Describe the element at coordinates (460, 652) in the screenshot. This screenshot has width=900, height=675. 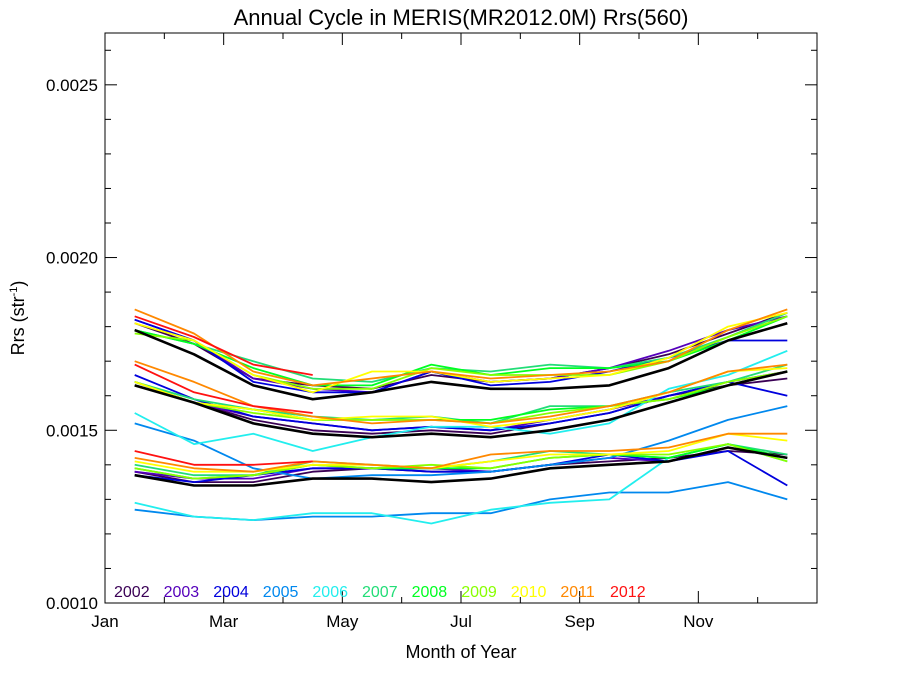
I see `x-axis-label: Month of Year` at that location.